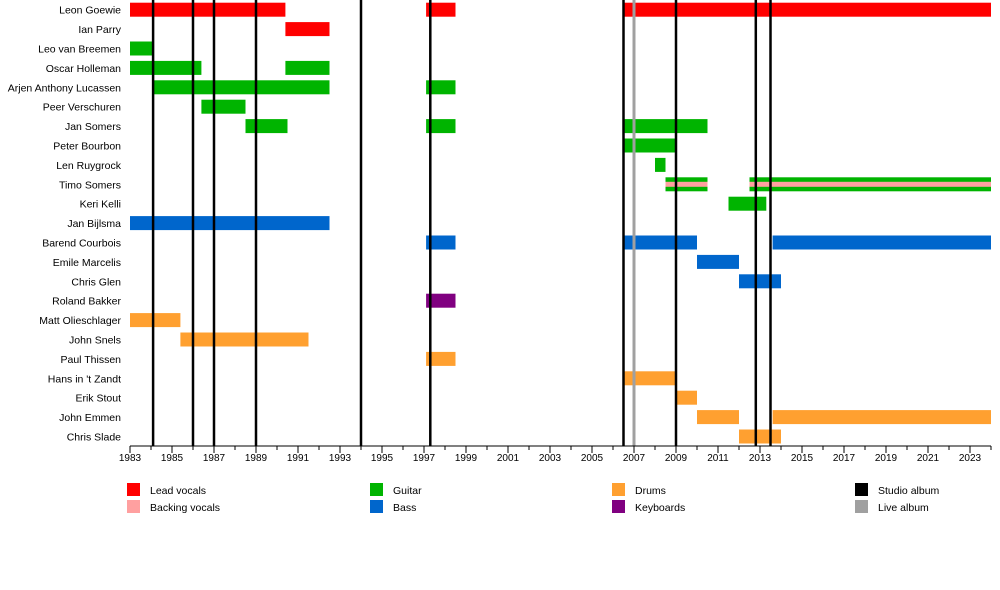 The width and height of the screenshot is (1000, 590). What do you see at coordinates (89, 166) in the screenshot?
I see `member-label: Len Ruygrock` at bounding box center [89, 166].